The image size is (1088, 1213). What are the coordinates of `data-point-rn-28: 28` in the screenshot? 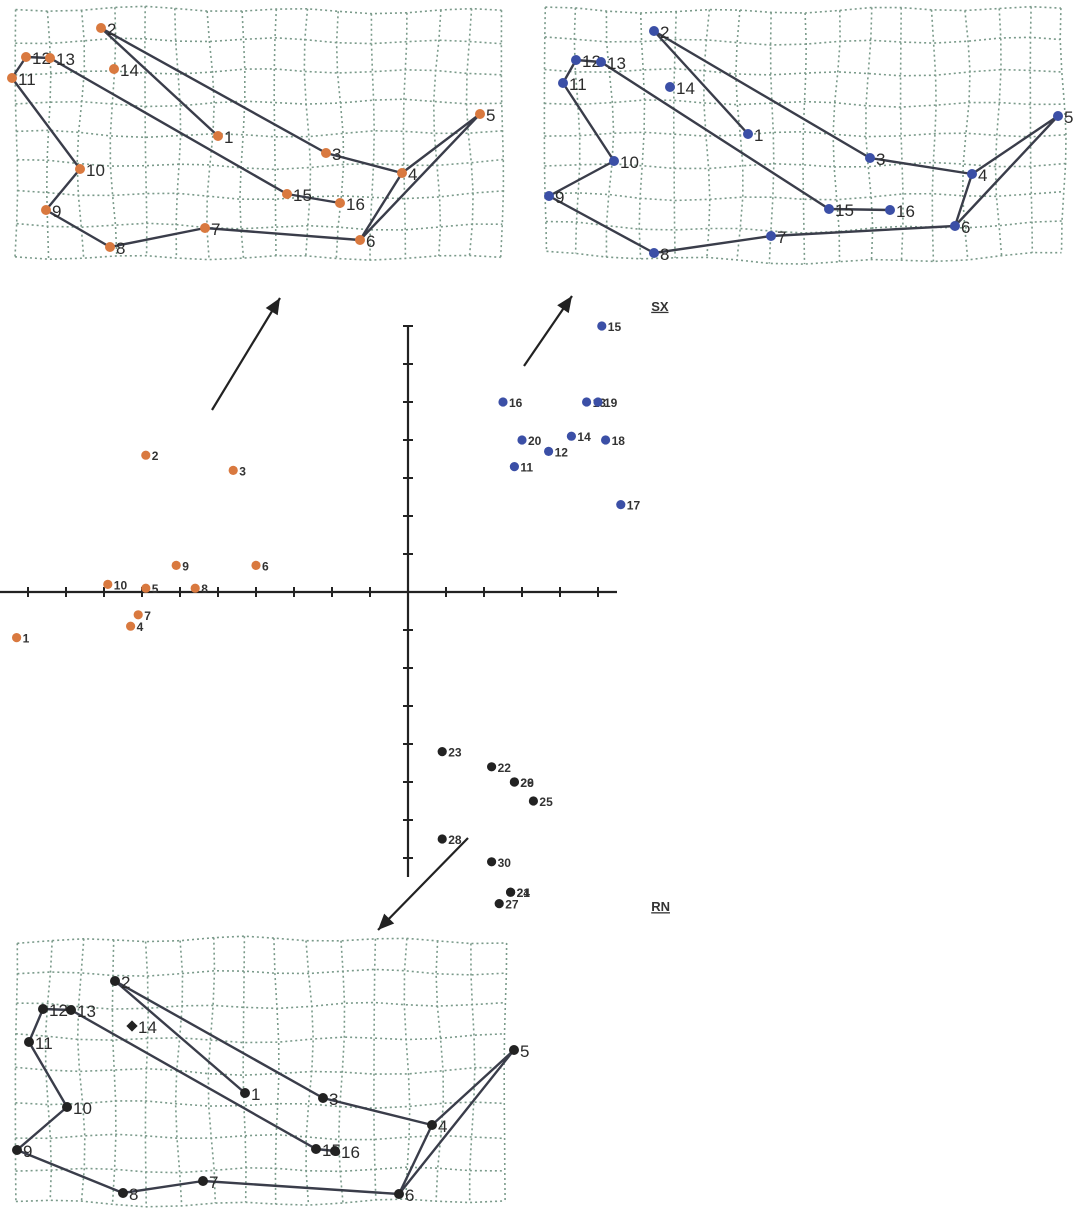 It's located at (449, 840).